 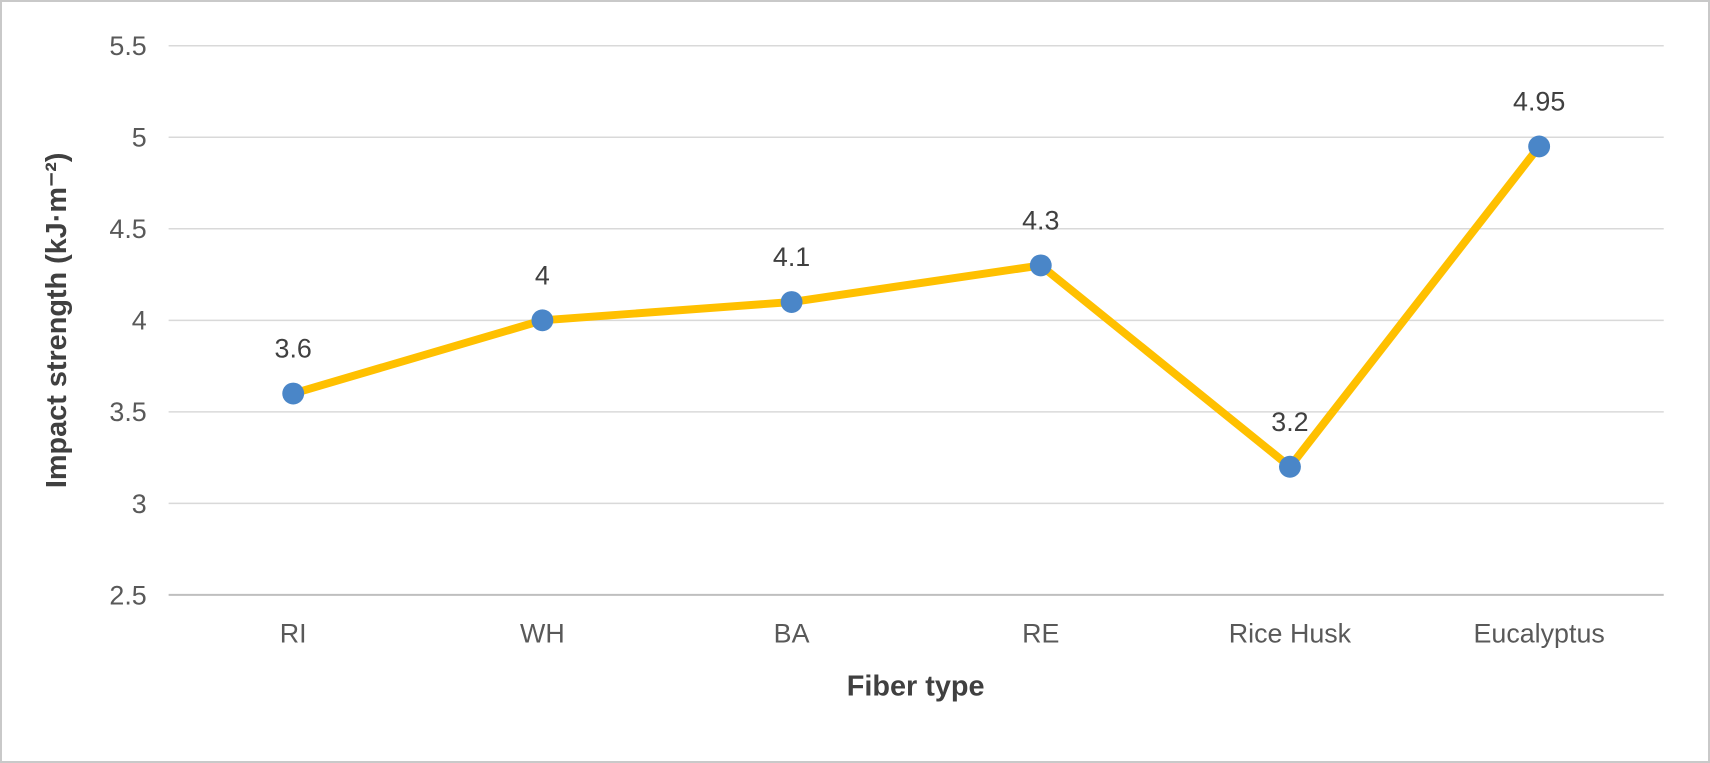 I want to click on x-axis-title: Fiber type, so click(x=916, y=686).